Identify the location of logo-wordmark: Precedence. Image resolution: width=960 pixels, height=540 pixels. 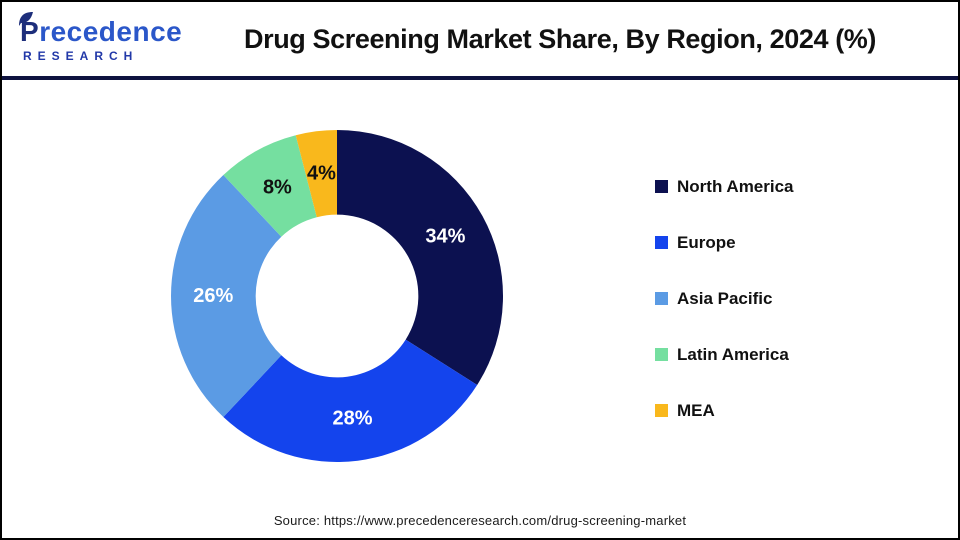
(101, 31).